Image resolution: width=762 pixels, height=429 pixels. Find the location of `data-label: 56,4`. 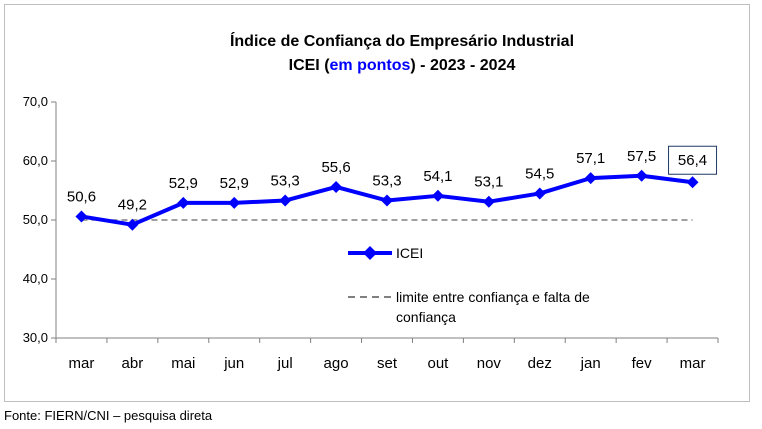

data-label: 56,4 is located at coordinates (692, 160).